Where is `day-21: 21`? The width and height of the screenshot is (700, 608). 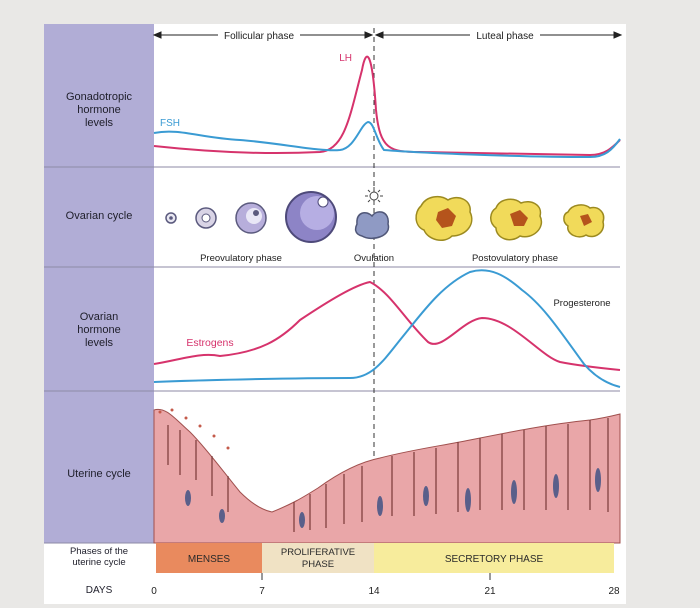 day-21: 21 is located at coordinates (490, 591).